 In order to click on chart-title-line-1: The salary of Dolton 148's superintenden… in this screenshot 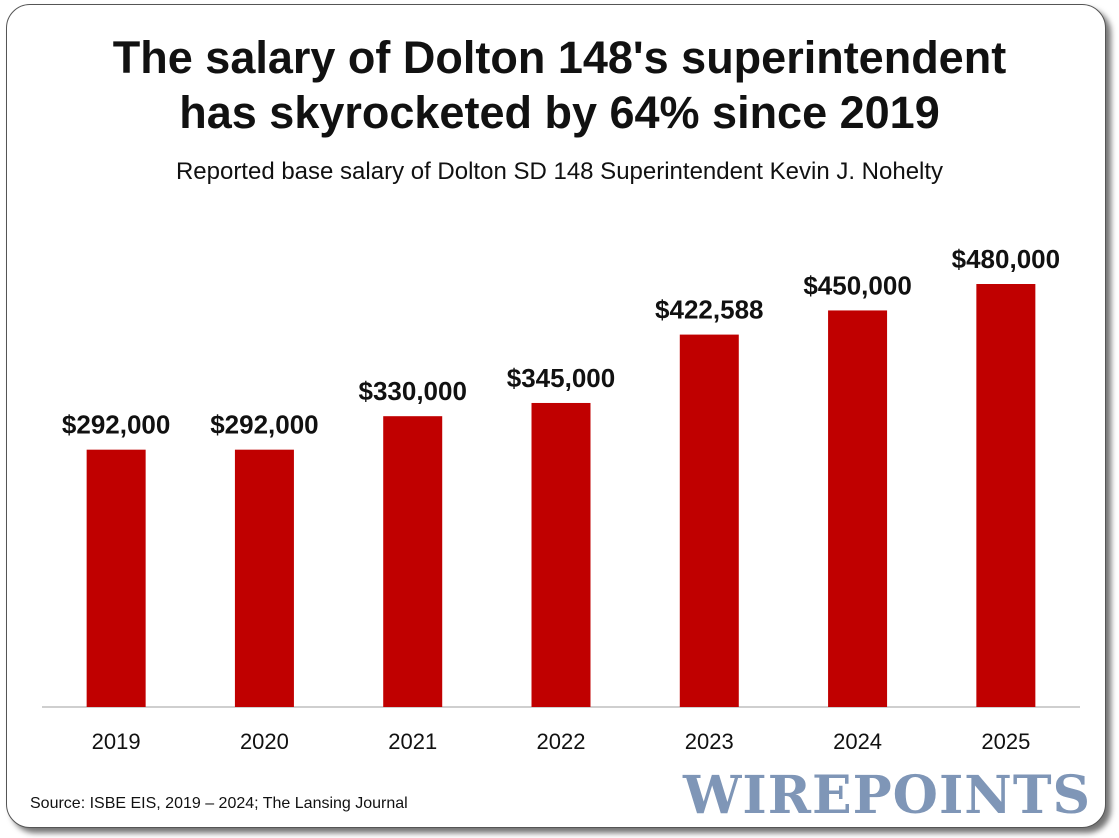, I will do `click(559, 57)`.